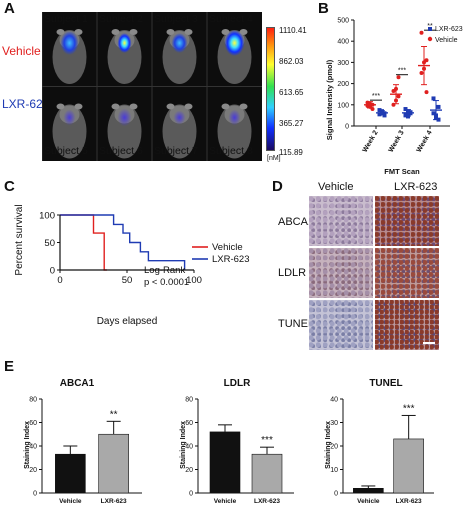 This screenshot has width=474, height=514. I want to click on chart-e2-ylabel: Staining Index, so click(183, 445).